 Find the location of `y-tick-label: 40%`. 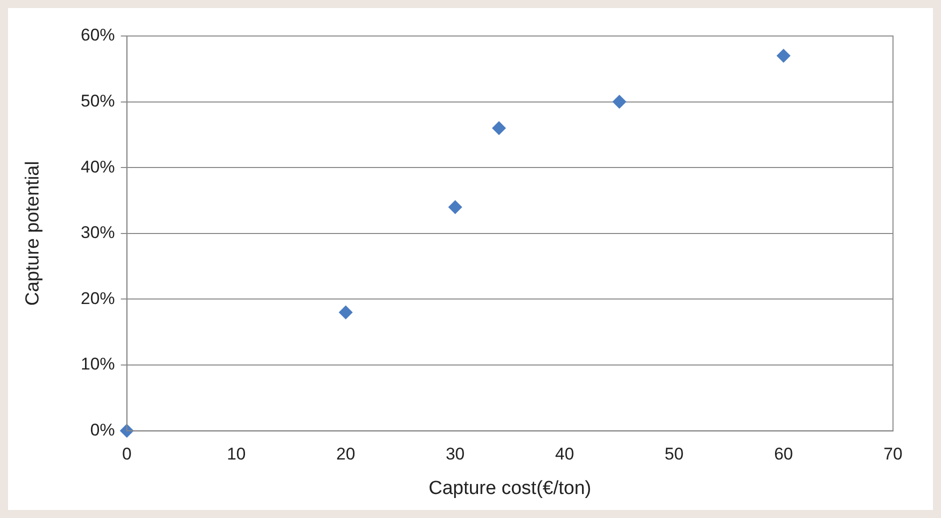

y-tick-label: 40% is located at coordinates (97, 166).